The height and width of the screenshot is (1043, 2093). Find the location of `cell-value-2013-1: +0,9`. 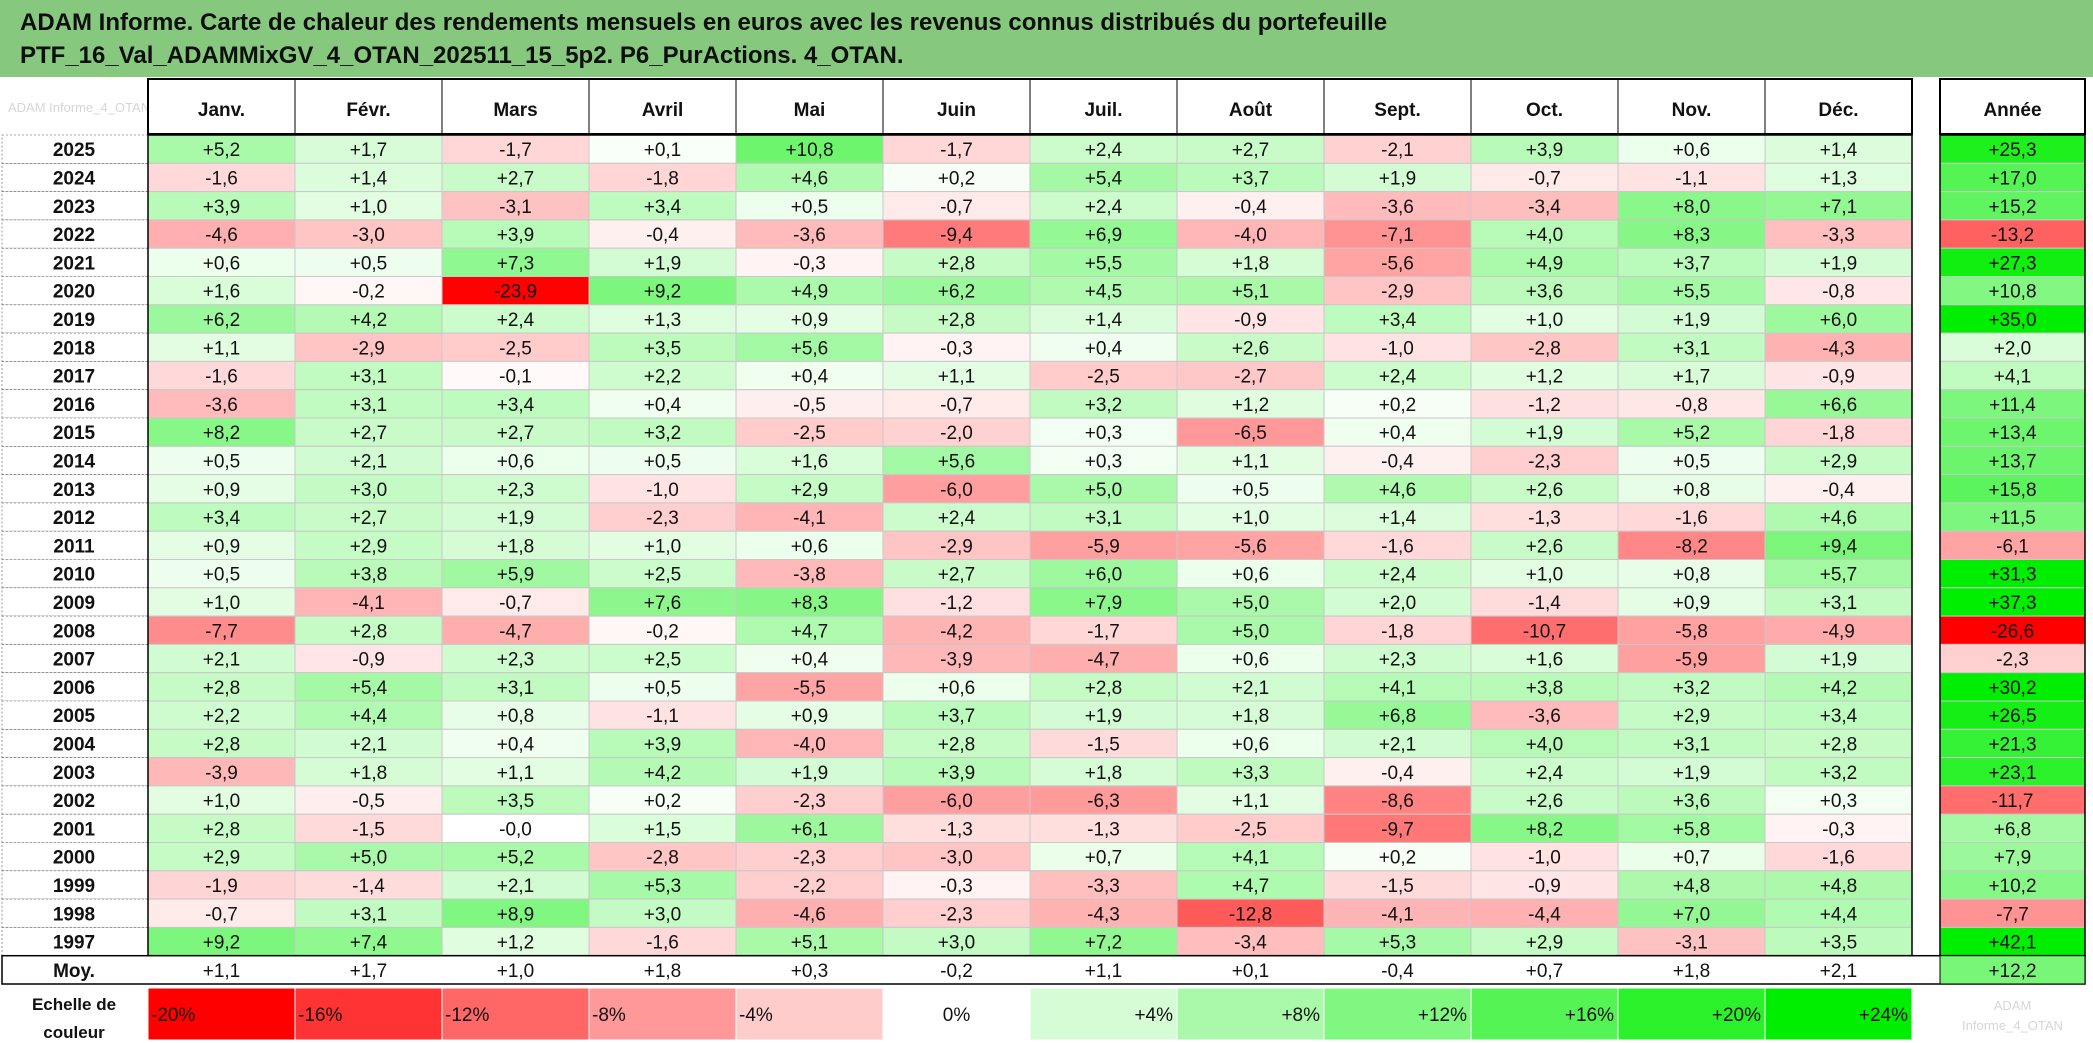

cell-value-2013-1: +0,9 is located at coordinates (222, 490).